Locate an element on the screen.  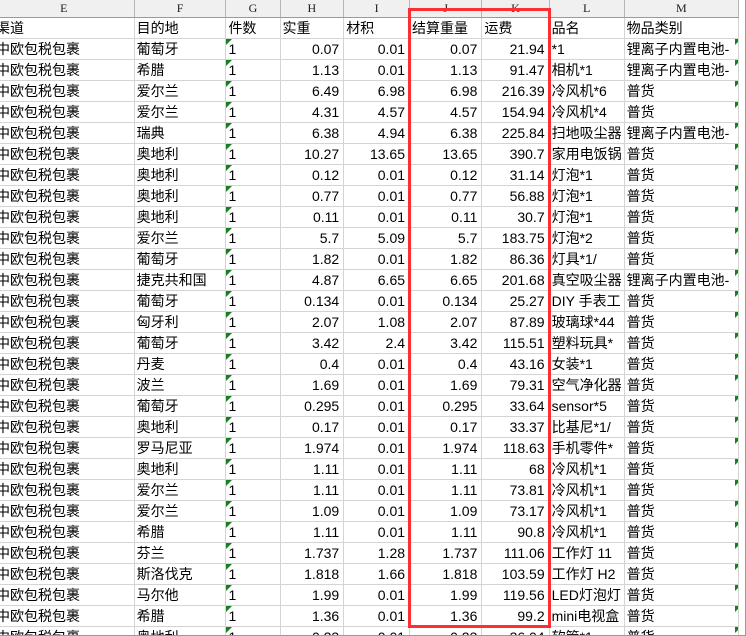
cell-h-26: 1.818 is located at coordinates (312, 574).